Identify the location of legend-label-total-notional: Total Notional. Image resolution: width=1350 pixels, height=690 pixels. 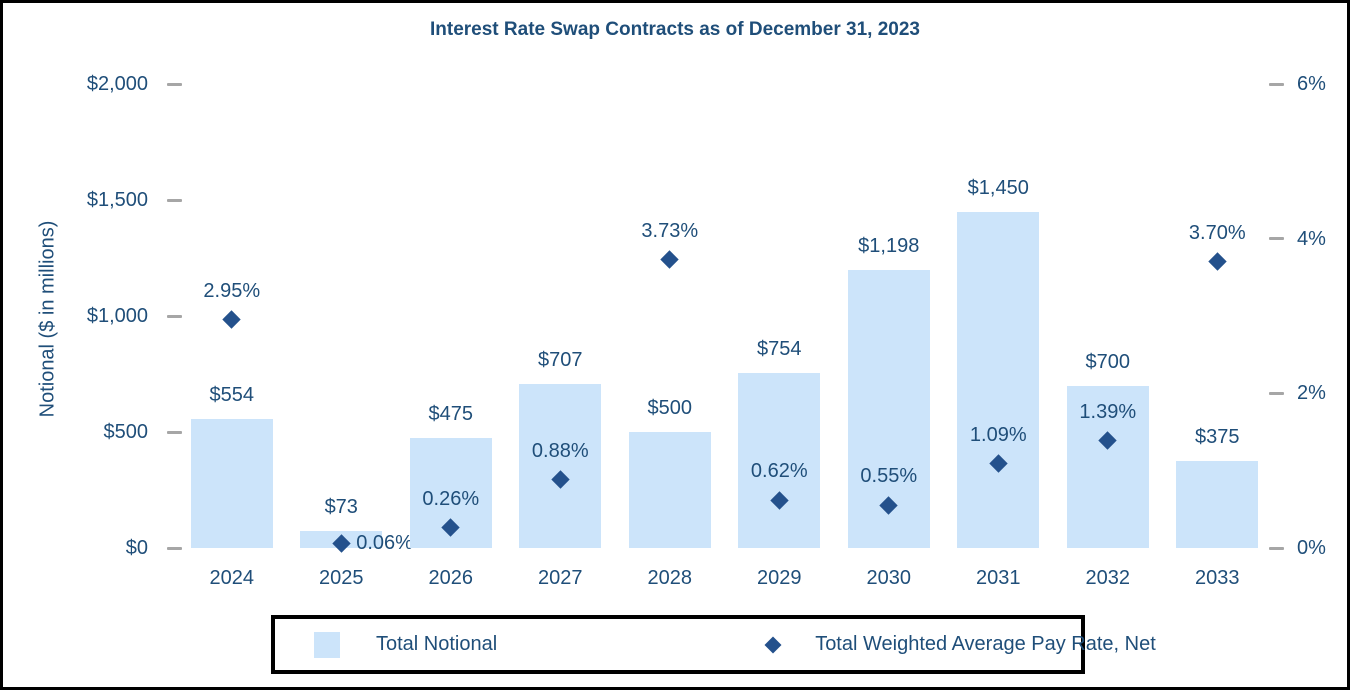
(437, 644).